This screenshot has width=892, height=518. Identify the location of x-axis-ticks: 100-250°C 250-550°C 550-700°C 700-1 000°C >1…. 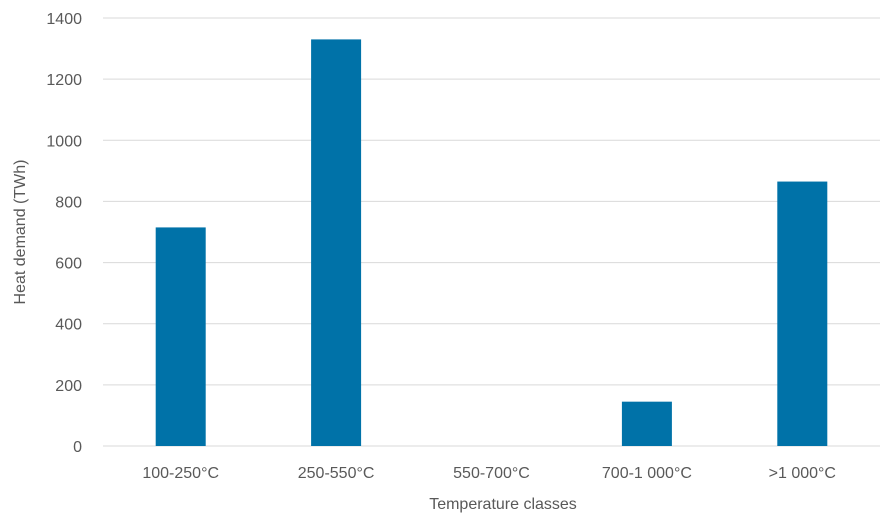
(489, 473).